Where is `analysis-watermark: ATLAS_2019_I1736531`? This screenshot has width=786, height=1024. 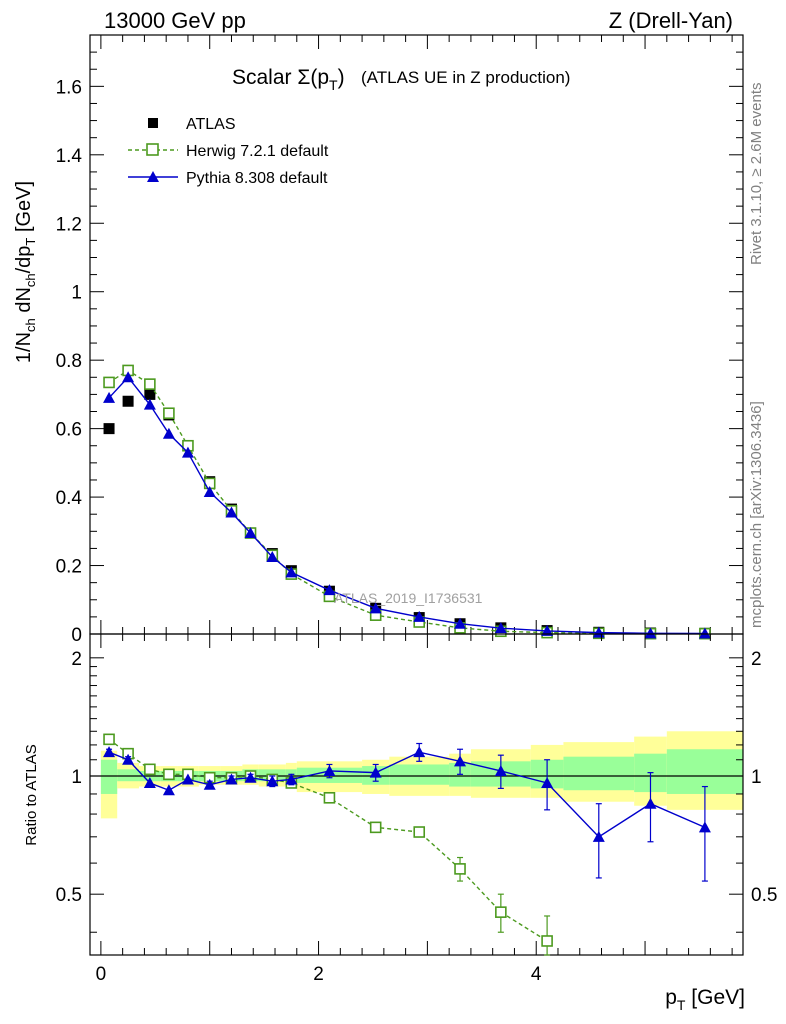 analysis-watermark: ATLAS_2019_I1736531 is located at coordinates (408, 598).